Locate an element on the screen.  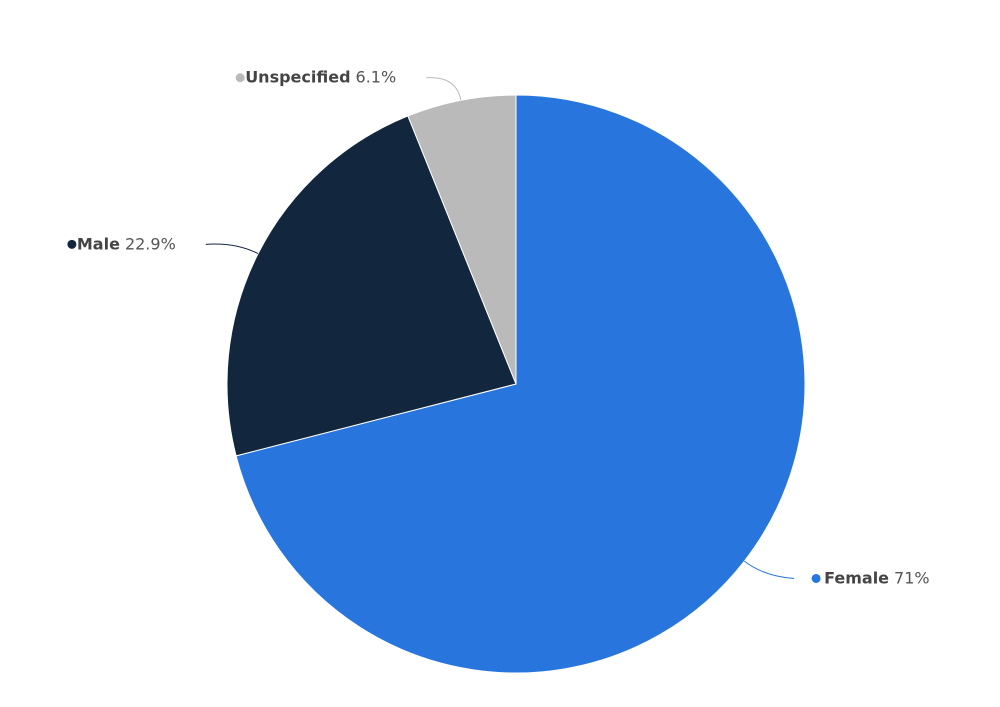
data-label: Unspecified 6.1% is located at coordinates (320, 76).